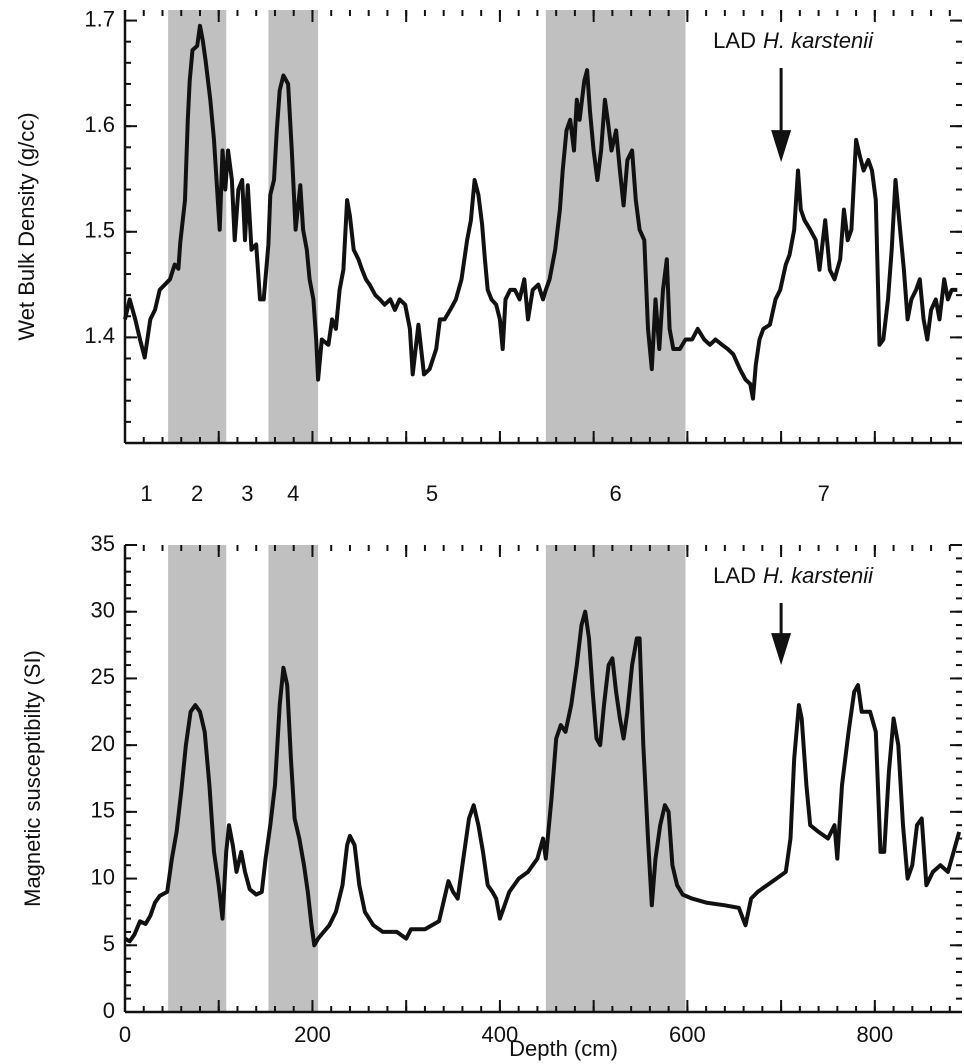  Describe the element at coordinates (563, 1048) in the screenshot. I see `x-axis-label: Depth (cm)` at that location.